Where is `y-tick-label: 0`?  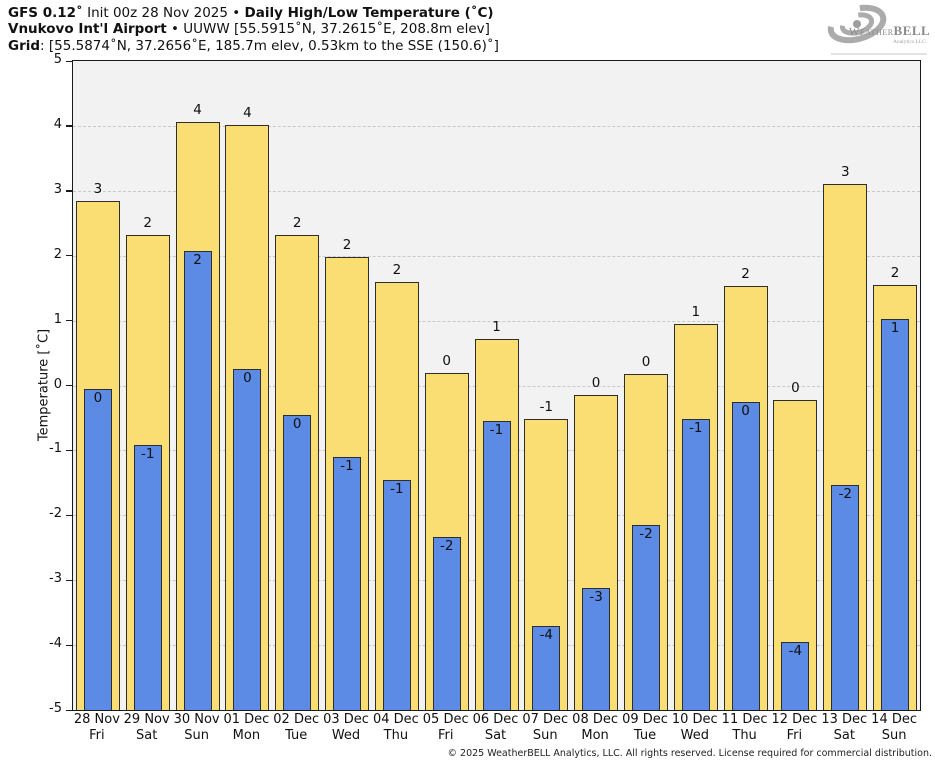
y-tick-label: 0 is located at coordinates (57, 384).